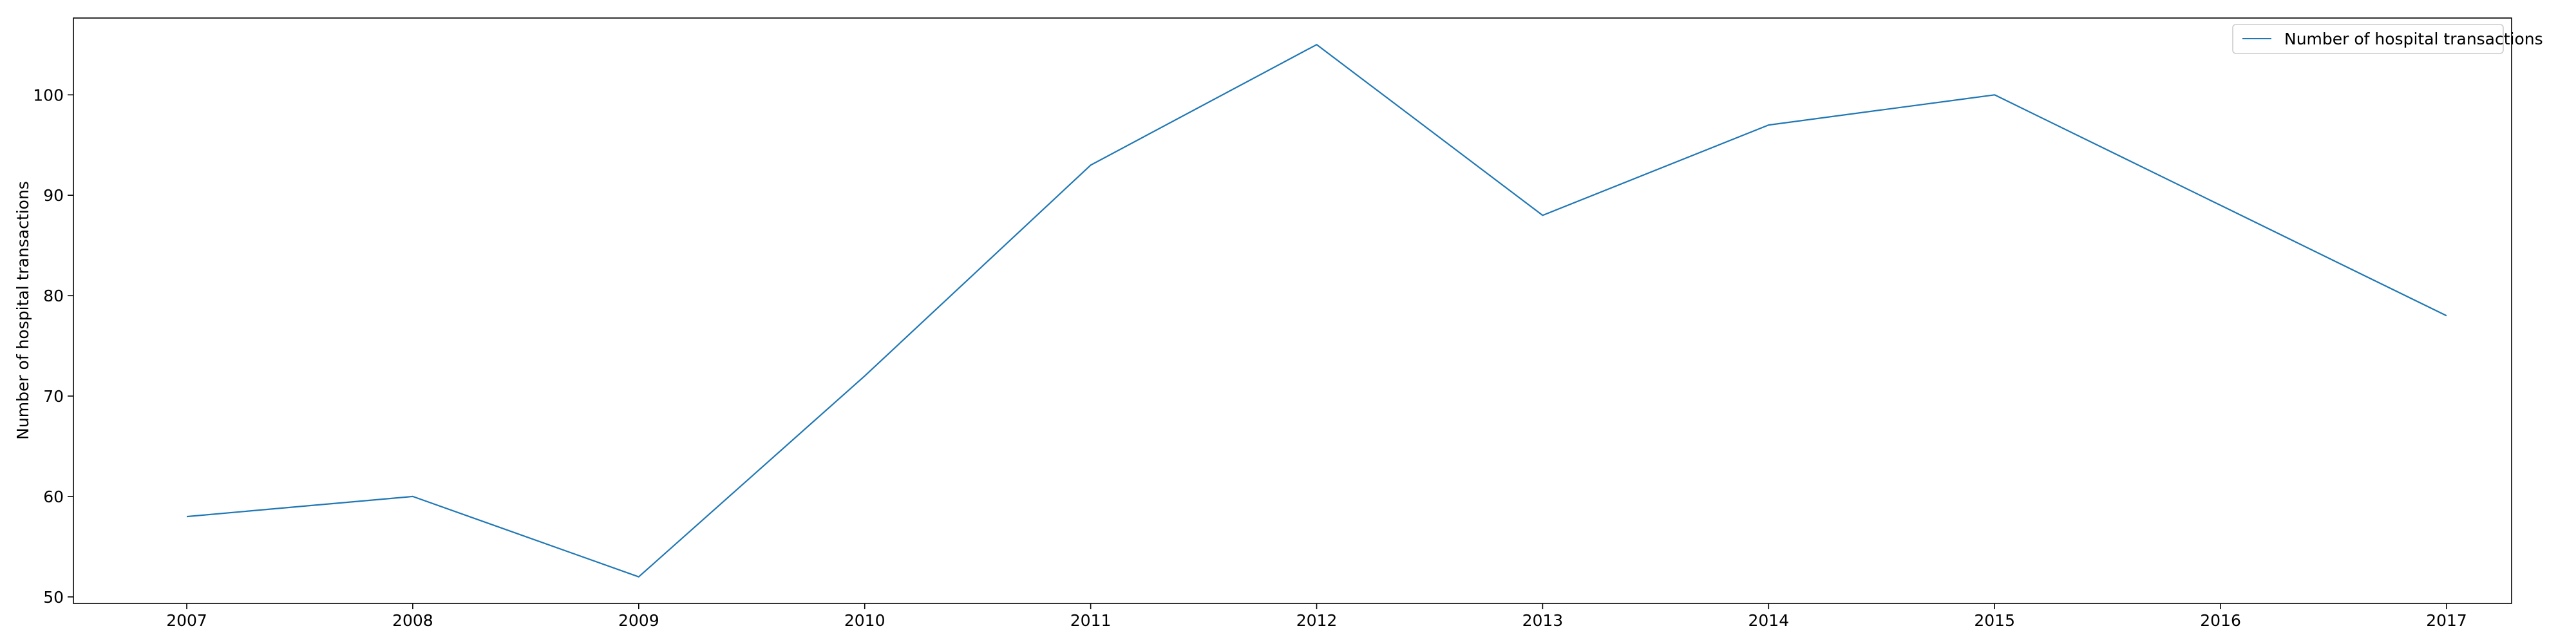 The height and width of the screenshot is (644, 2576). Describe the element at coordinates (53, 347) in the screenshot. I see `y-axis-ticks: 50 60 70 80 90 100` at that location.